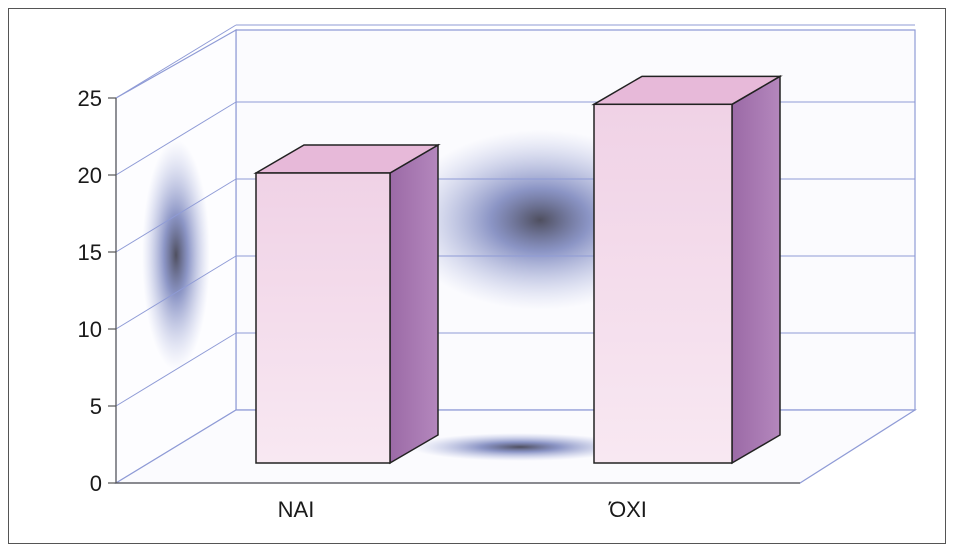 The image size is (956, 551). I want to click on y-tick-label: 25, so click(90, 98).